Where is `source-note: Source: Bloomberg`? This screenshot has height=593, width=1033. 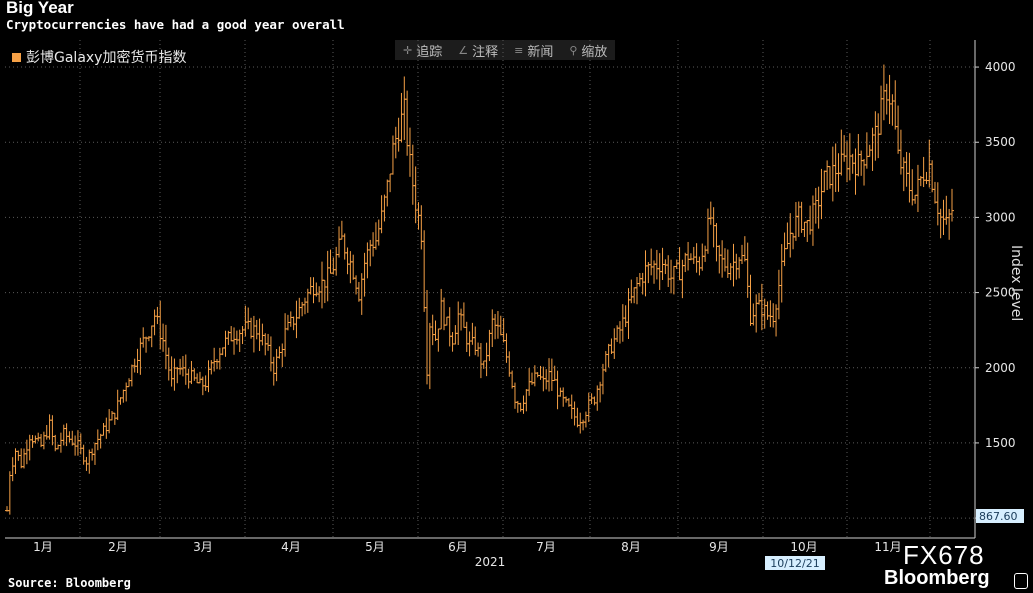
source-note: Source: Bloomberg is located at coordinates (69, 583).